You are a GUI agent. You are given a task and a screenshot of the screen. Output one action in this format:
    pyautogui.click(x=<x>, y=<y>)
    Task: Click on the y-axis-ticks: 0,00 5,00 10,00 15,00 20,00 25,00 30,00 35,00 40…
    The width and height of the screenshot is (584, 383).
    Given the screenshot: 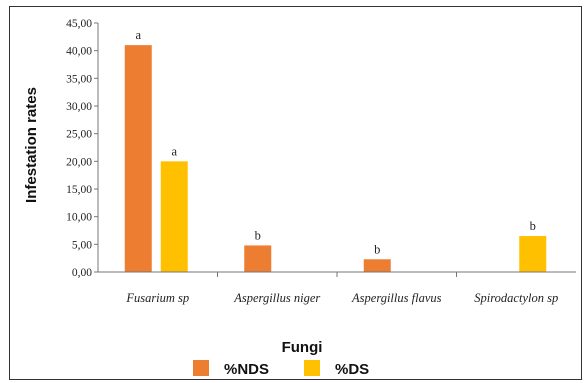 What is the action you would take?
    pyautogui.click(x=82, y=148)
    